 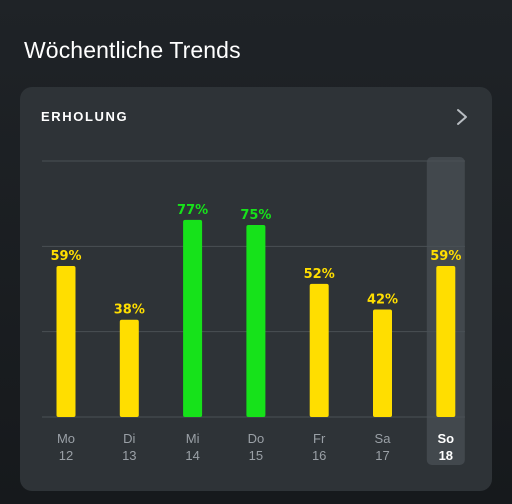 What do you see at coordinates (382, 455) in the screenshot?
I see `day-date-label: 17` at bounding box center [382, 455].